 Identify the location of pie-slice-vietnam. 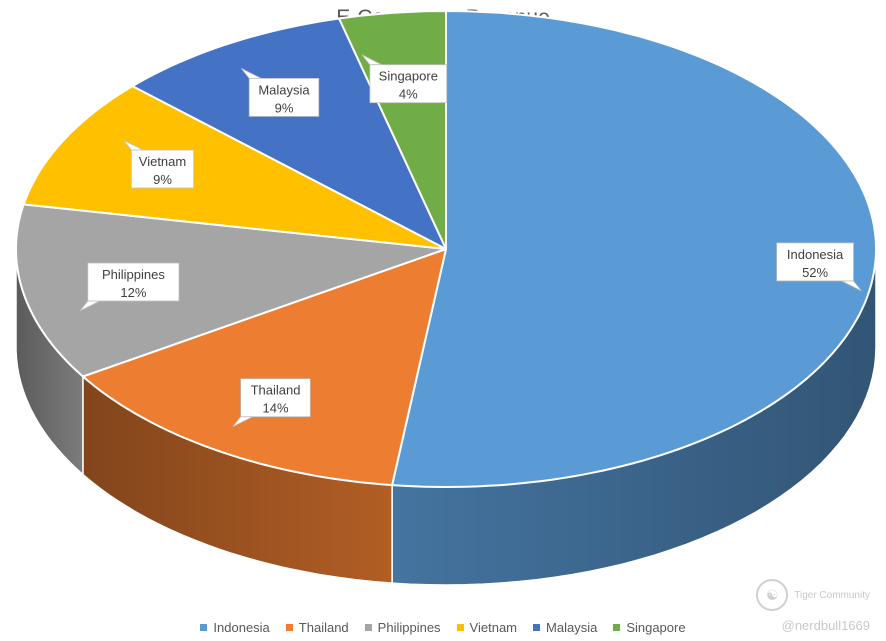
(234, 167).